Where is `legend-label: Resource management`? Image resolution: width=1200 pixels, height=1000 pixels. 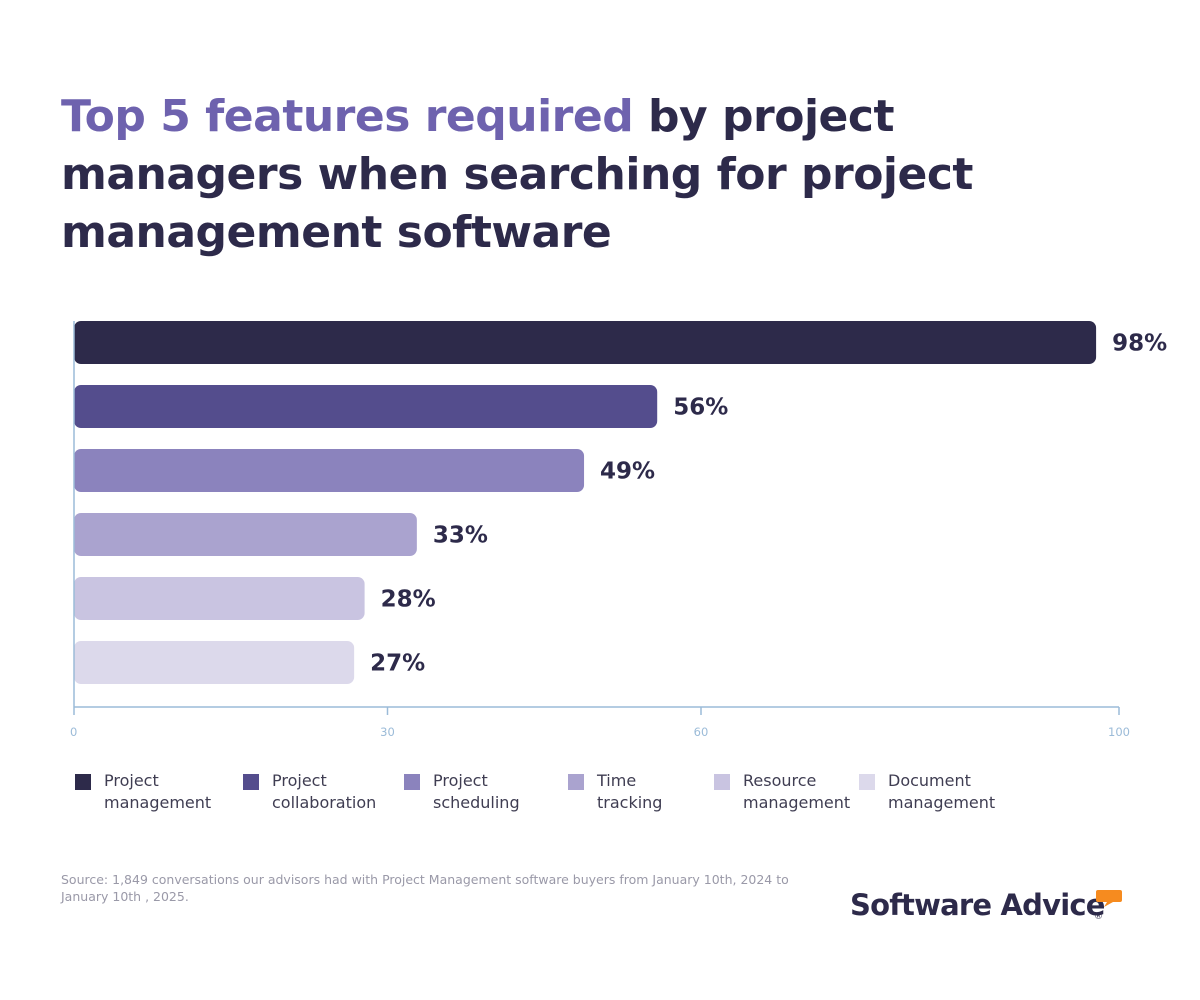
legend-label: Resource management is located at coordinates (797, 791).